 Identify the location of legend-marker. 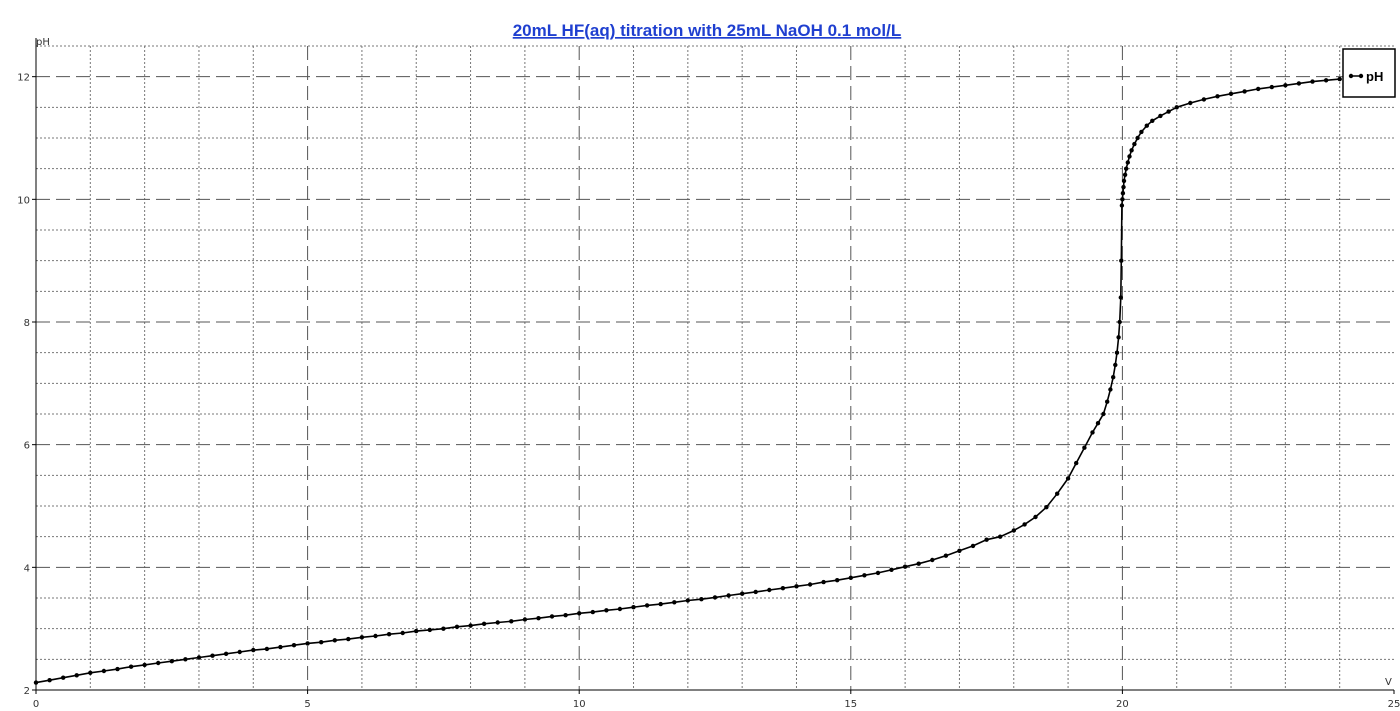
(1351, 76).